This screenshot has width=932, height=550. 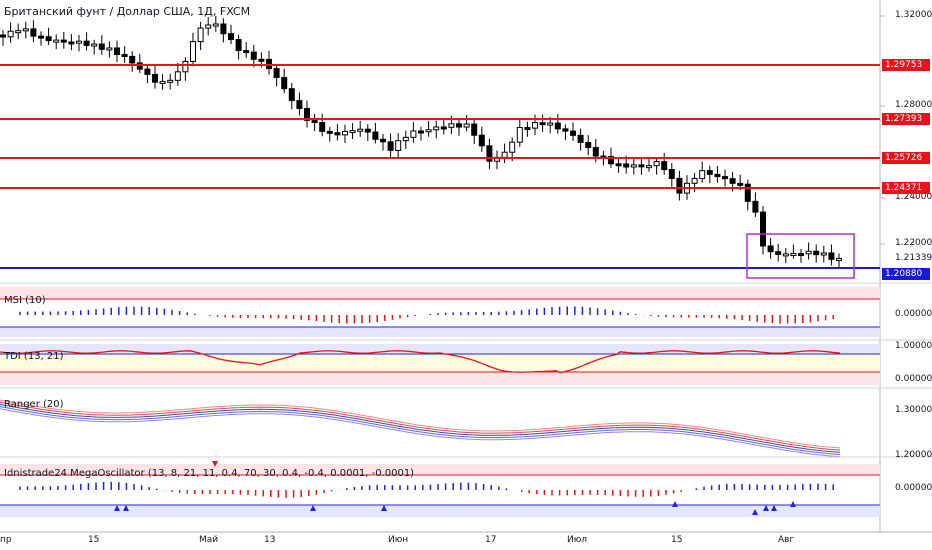 I want to click on price-axis-label: 1.22000, so click(x=913, y=243).